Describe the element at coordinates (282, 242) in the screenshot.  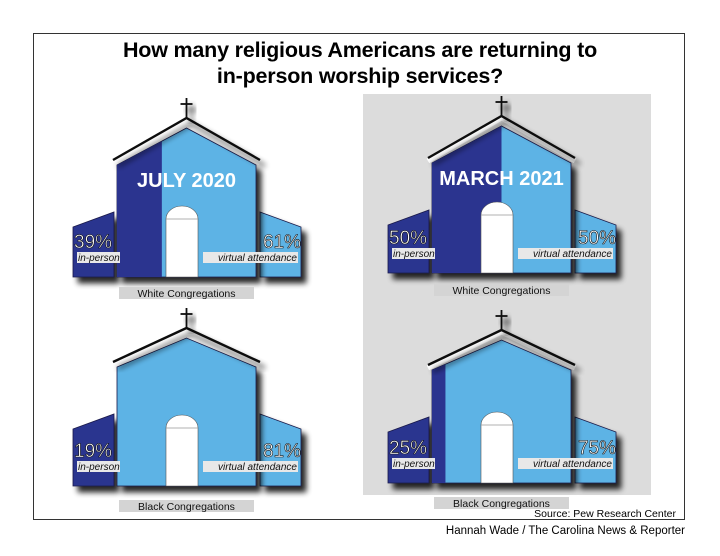
I see `virtual-percent: 61%` at that location.